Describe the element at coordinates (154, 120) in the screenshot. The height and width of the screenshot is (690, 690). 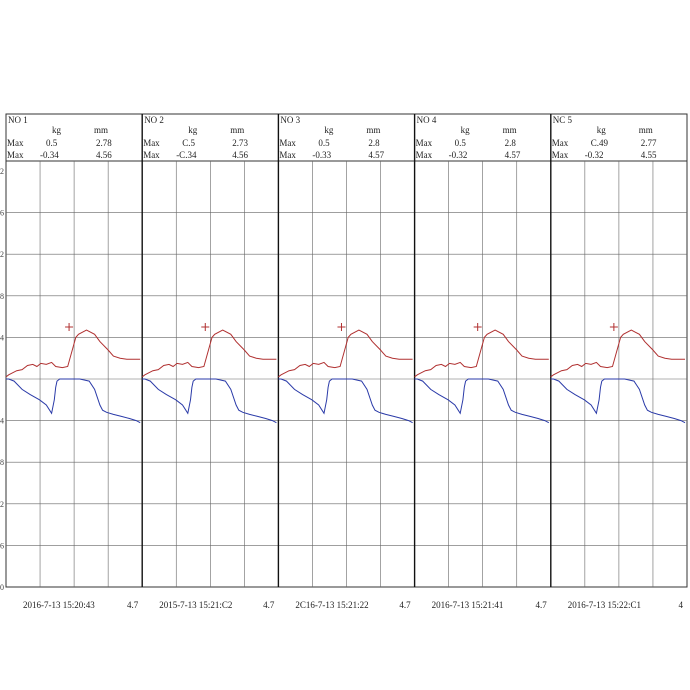
I see `panel-label: NO 2` at that location.